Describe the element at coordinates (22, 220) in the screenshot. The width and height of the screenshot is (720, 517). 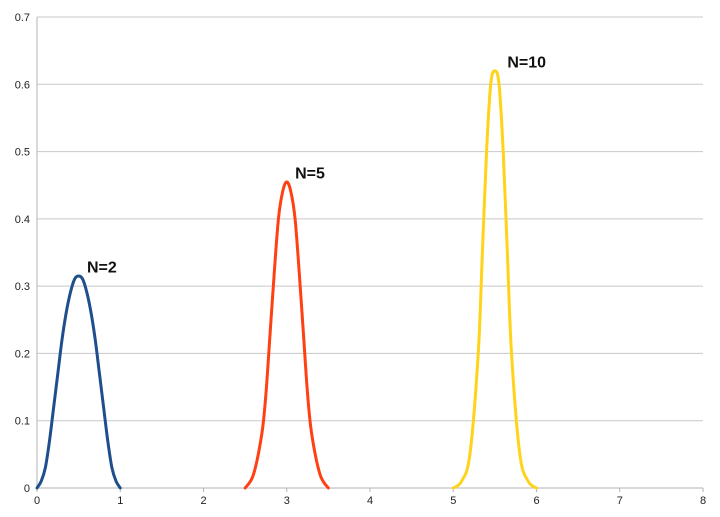
I see `y-tick-label: 0.4` at that location.